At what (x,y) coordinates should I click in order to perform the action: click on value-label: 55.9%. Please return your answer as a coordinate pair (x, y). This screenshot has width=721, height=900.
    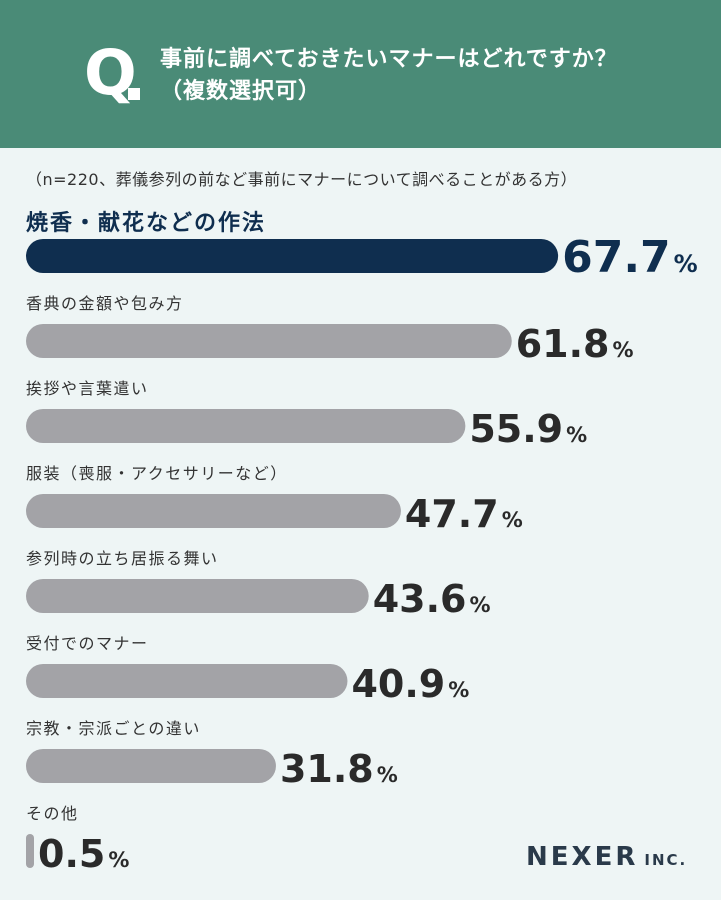
    Looking at the image, I should click on (528, 429).